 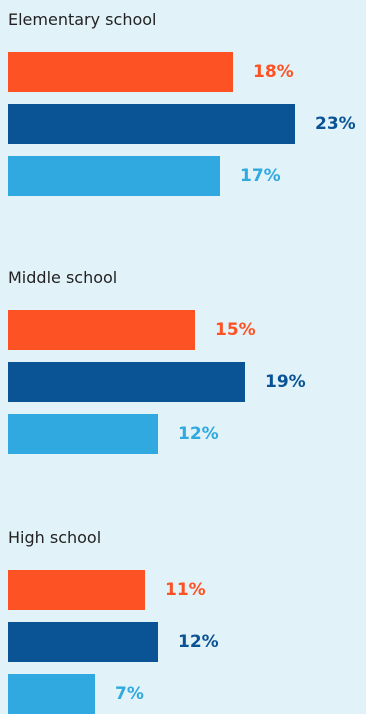 What do you see at coordinates (260, 176) in the screenshot?
I see `bar-value-label: 17%` at bounding box center [260, 176].